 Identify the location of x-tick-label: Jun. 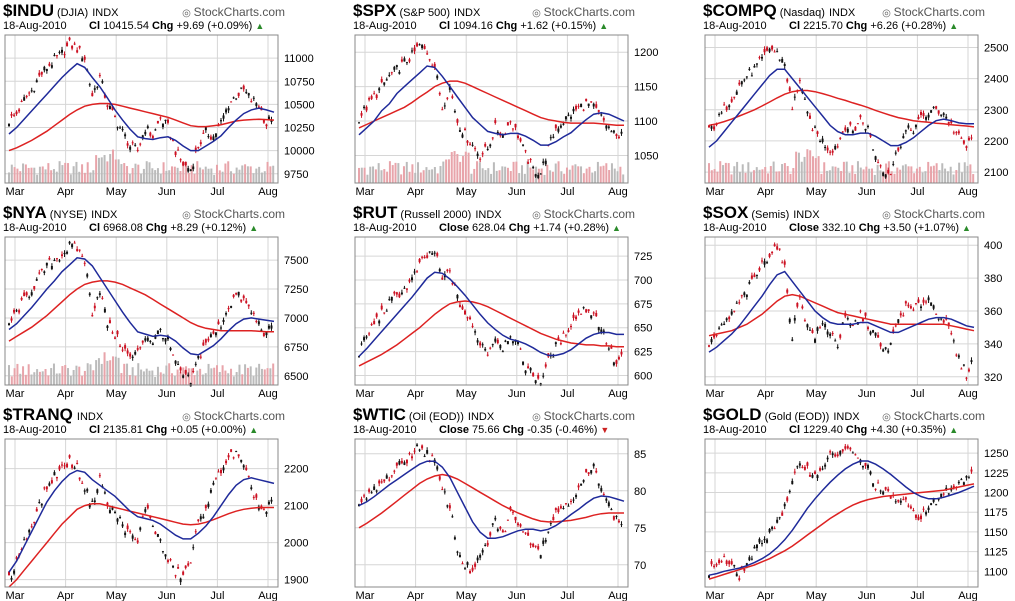
(517, 192).